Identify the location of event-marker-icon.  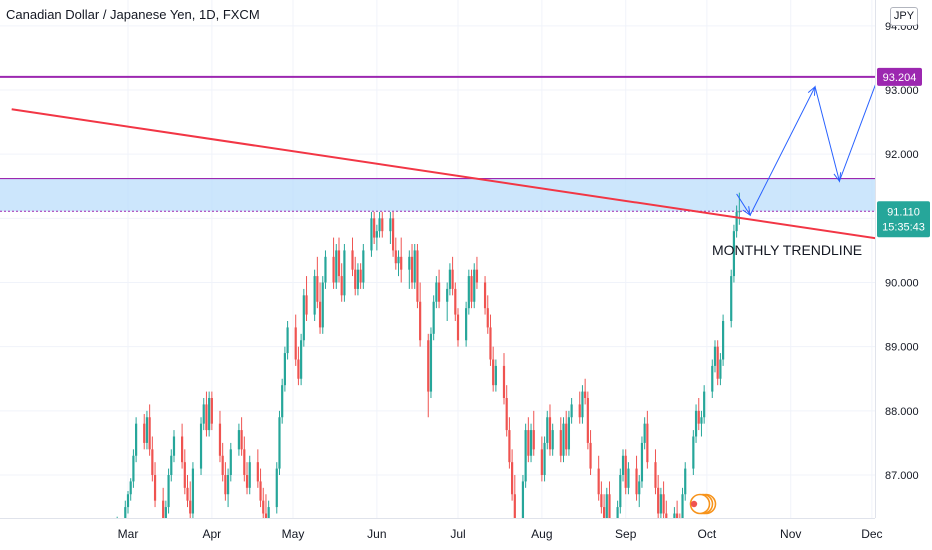
(703, 504).